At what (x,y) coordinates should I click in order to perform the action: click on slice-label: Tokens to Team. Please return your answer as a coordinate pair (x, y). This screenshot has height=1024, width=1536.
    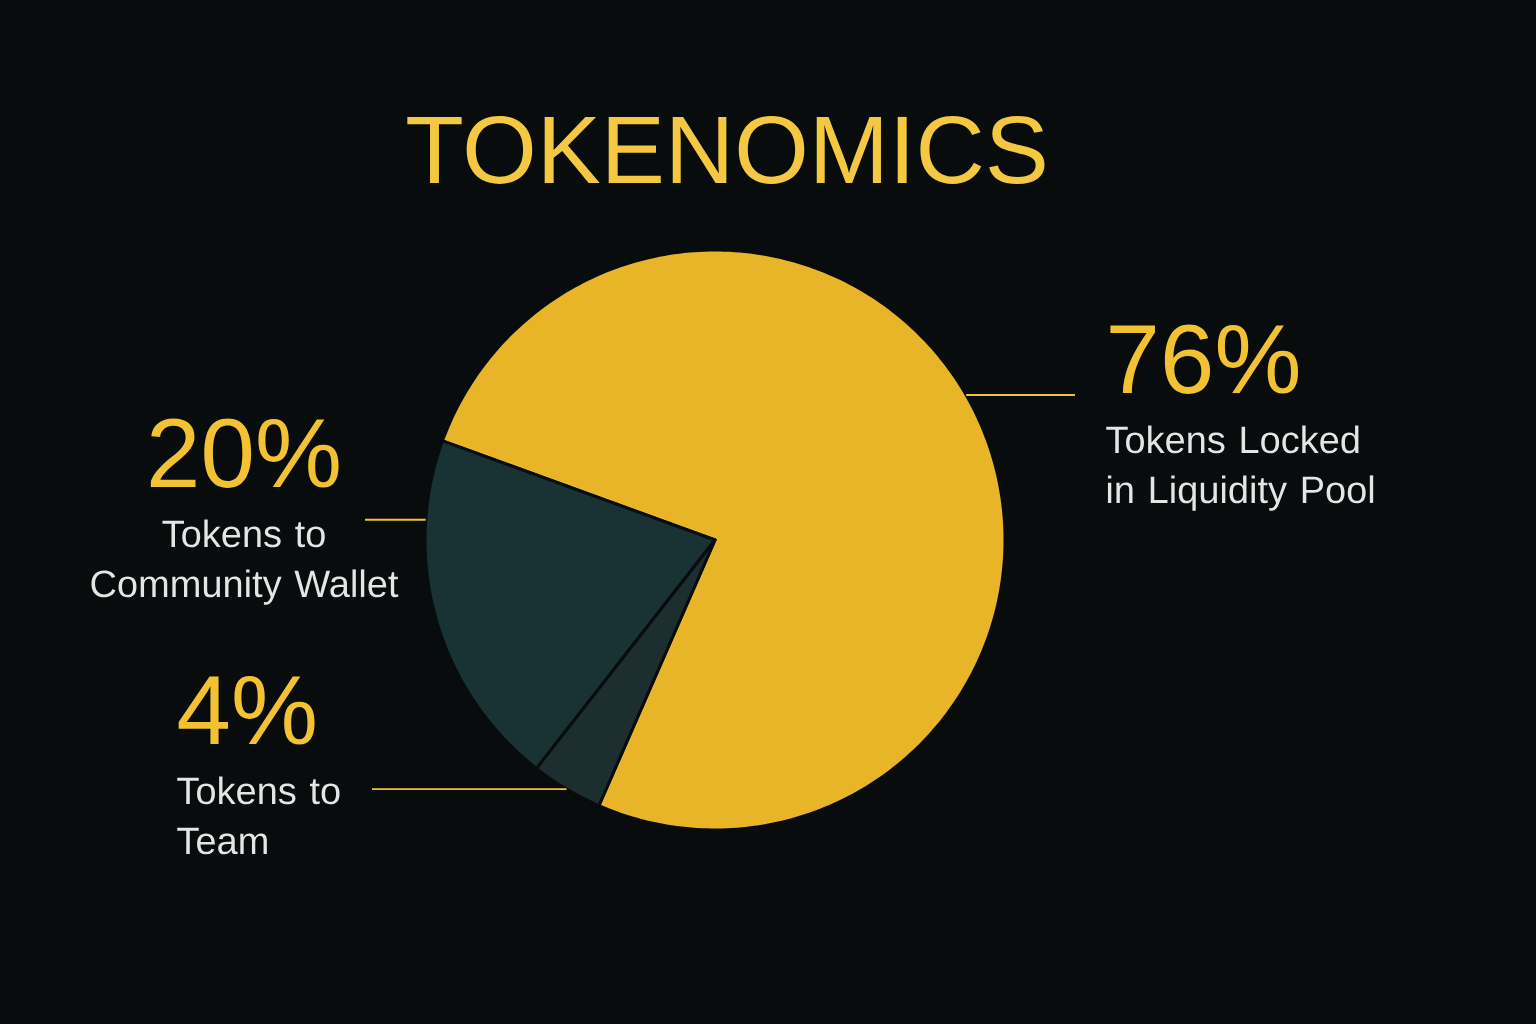
    Looking at the image, I should click on (258, 815).